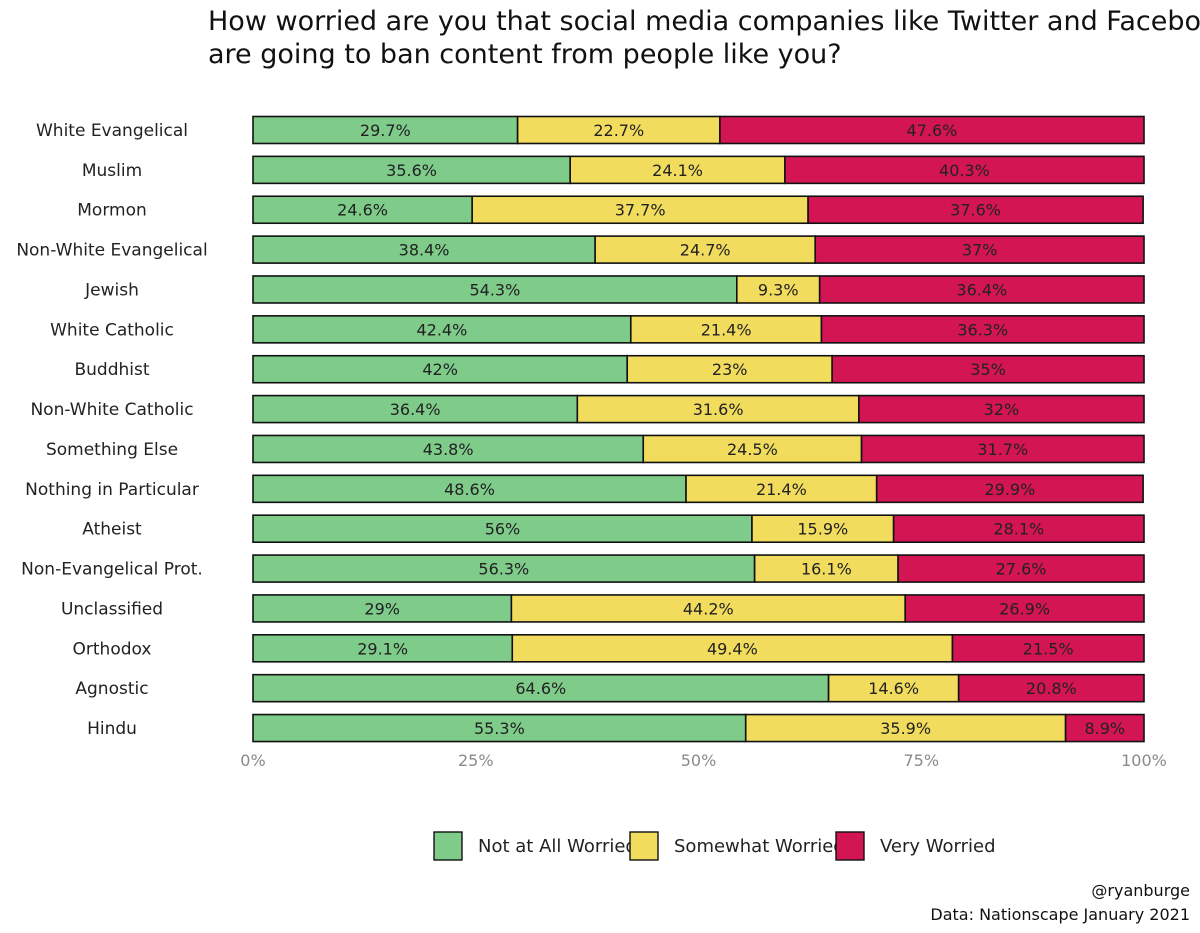  Describe the element at coordinates (112, 609) in the screenshot. I see `category-label: Unclassified` at that location.